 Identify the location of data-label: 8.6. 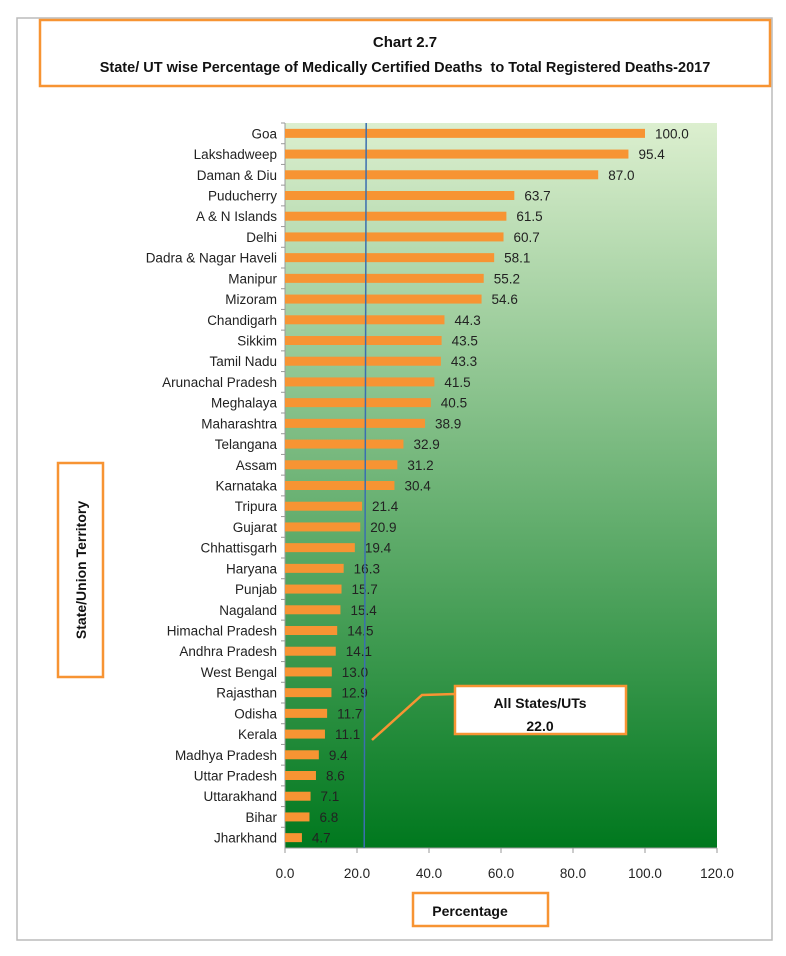
(335, 776).